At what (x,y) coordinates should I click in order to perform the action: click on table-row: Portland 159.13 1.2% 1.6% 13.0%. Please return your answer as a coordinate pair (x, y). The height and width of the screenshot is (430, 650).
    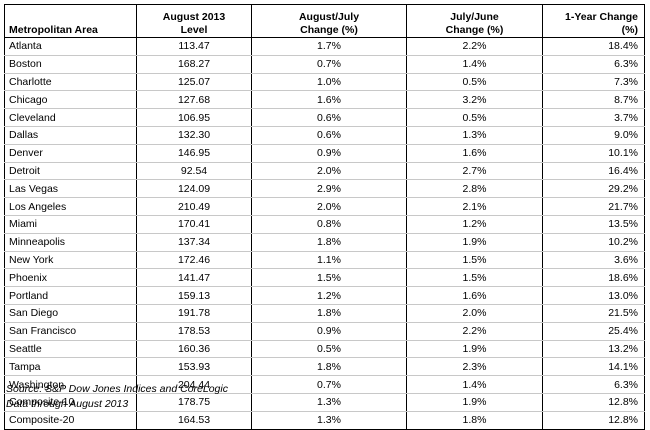
    Looking at the image, I should click on (324, 295).